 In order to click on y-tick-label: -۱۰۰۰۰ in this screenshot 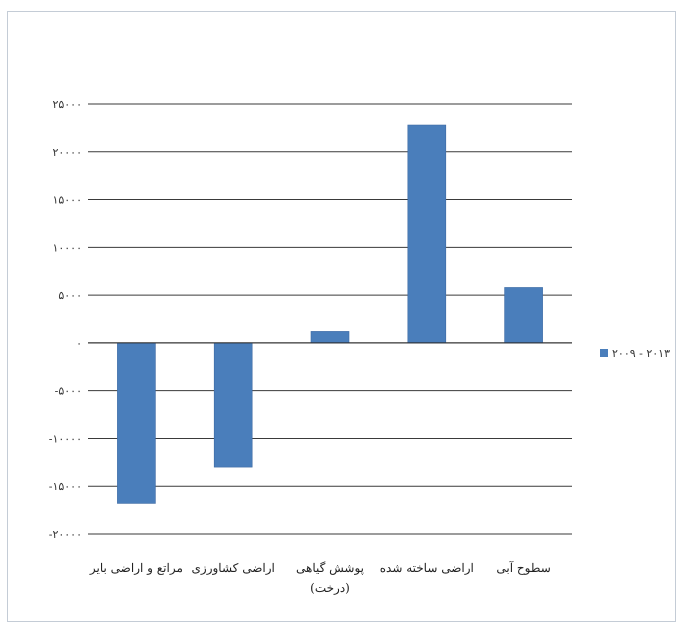, I will do `click(65, 438)`.